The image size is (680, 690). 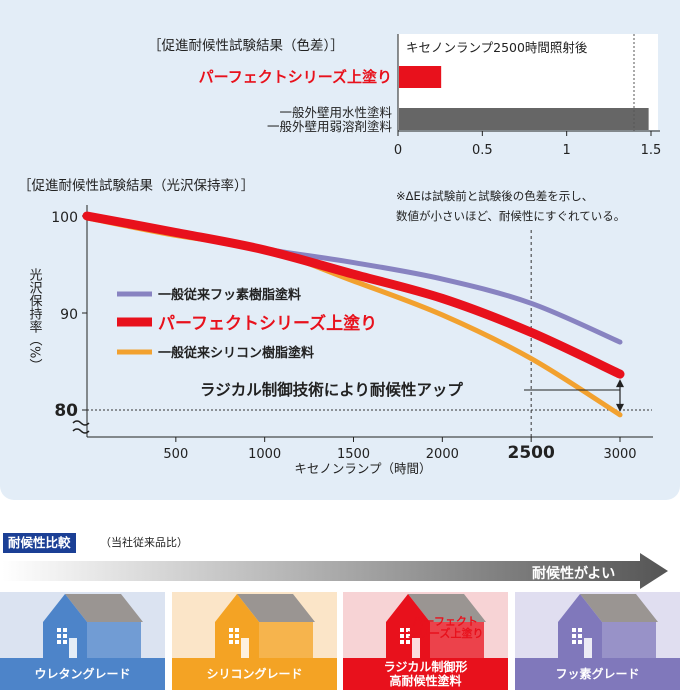 I want to click on grade-label-line: ラジカル制御形, so click(x=425, y=667).